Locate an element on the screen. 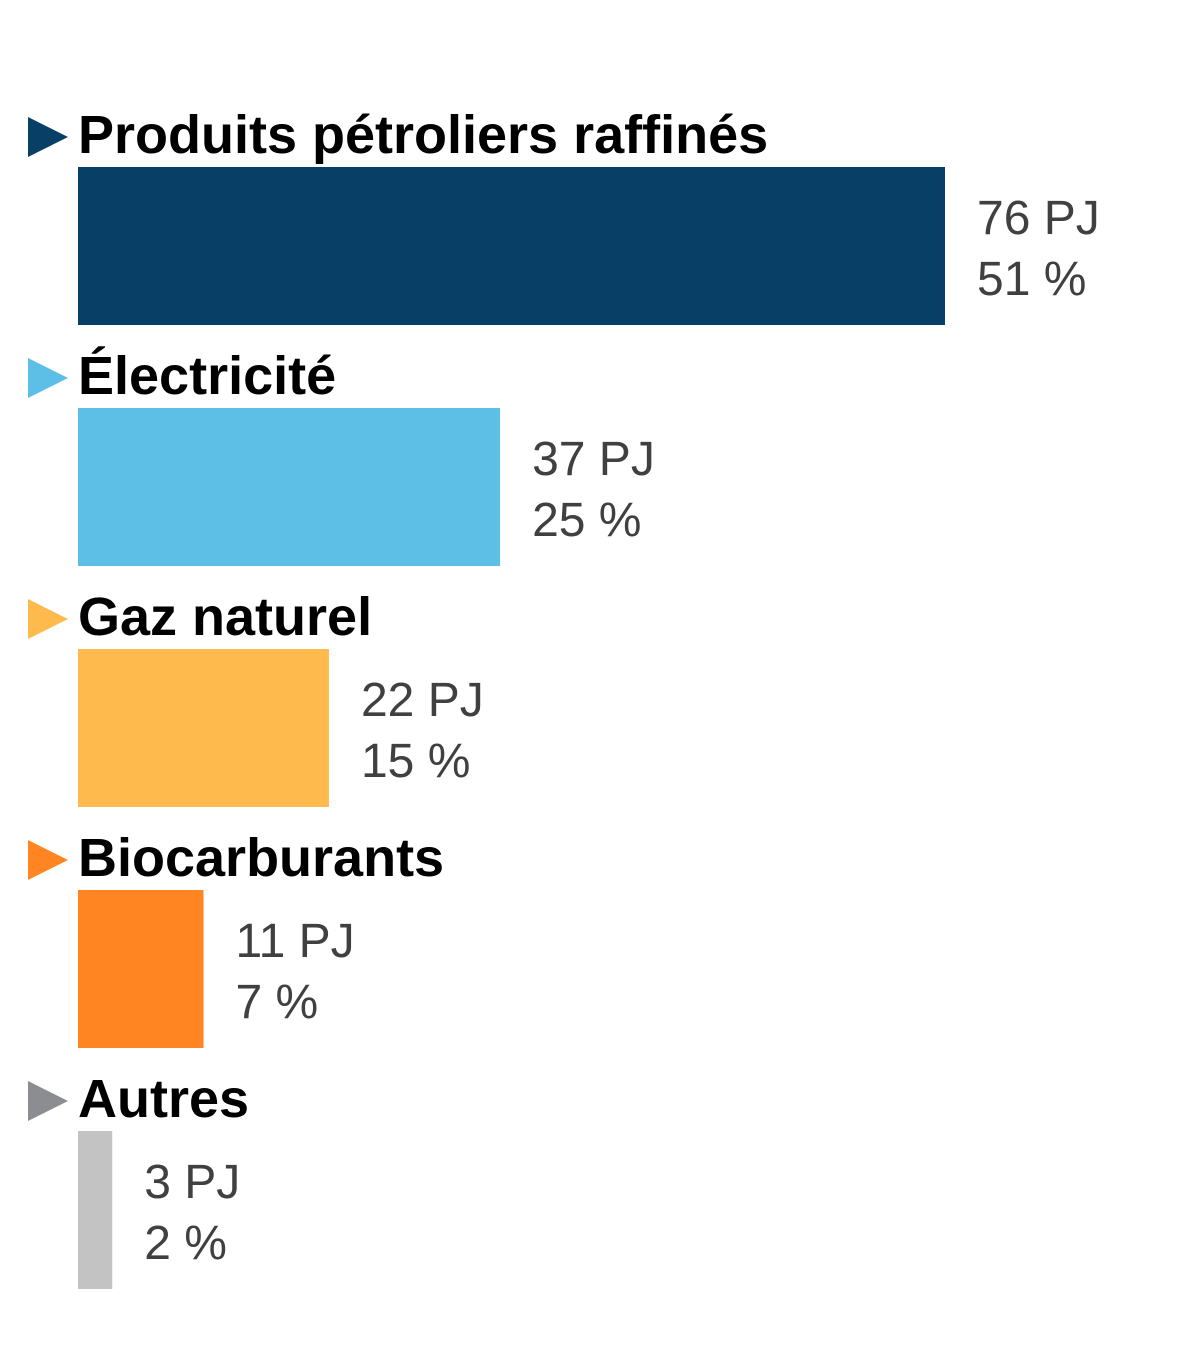 The width and height of the screenshot is (1200, 1368). bar-row: Gaz naturel 22 PJ 15 % is located at coordinates (256, 697).